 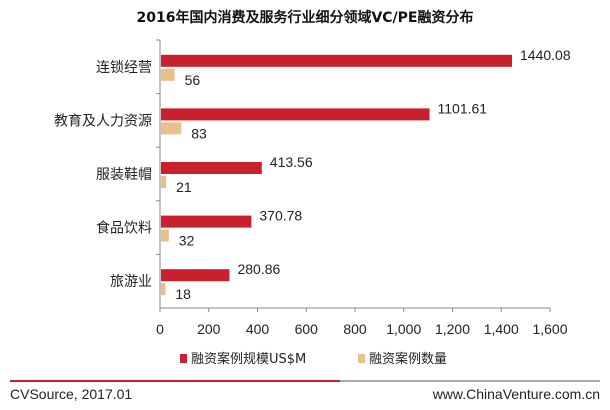 I want to click on legend: 融资案例规模US$M 融资案例数量, so click(x=313, y=359).